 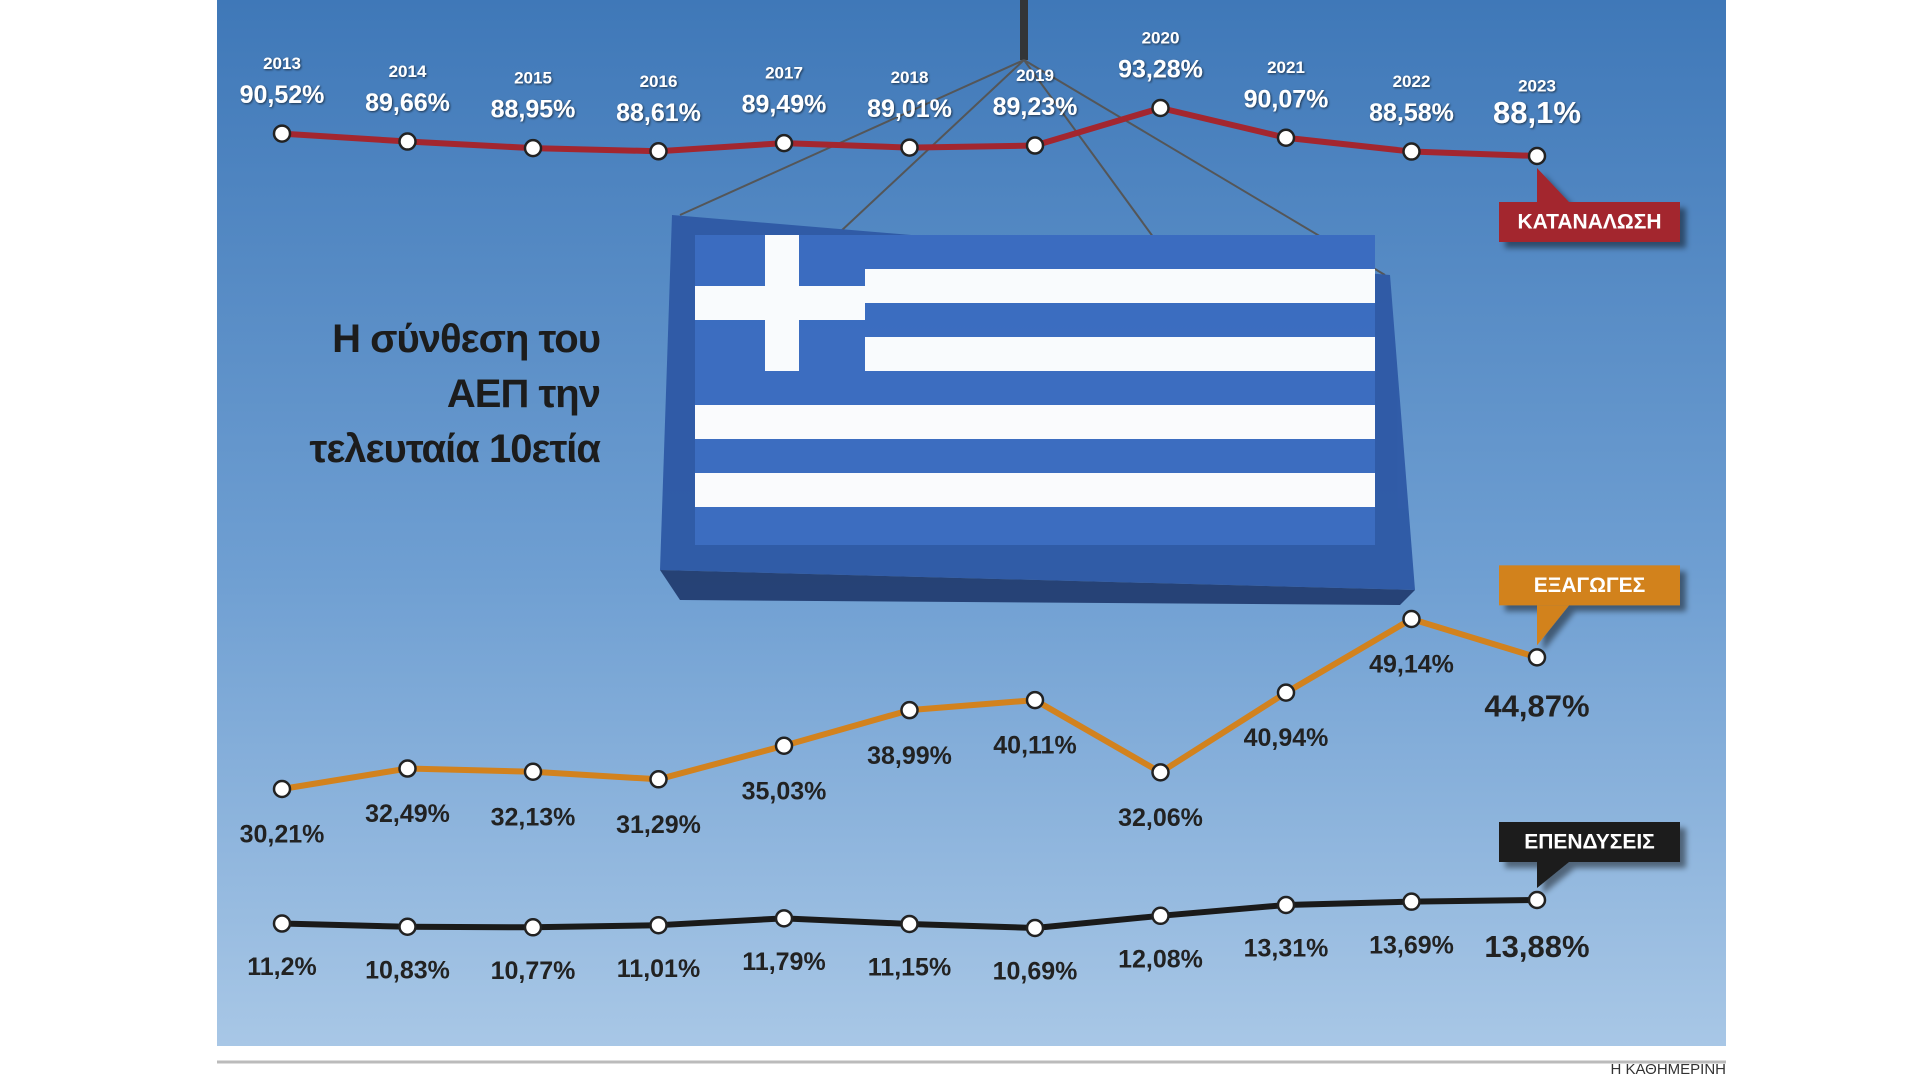 I want to click on value-label: 10,77%, so click(x=533, y=971).